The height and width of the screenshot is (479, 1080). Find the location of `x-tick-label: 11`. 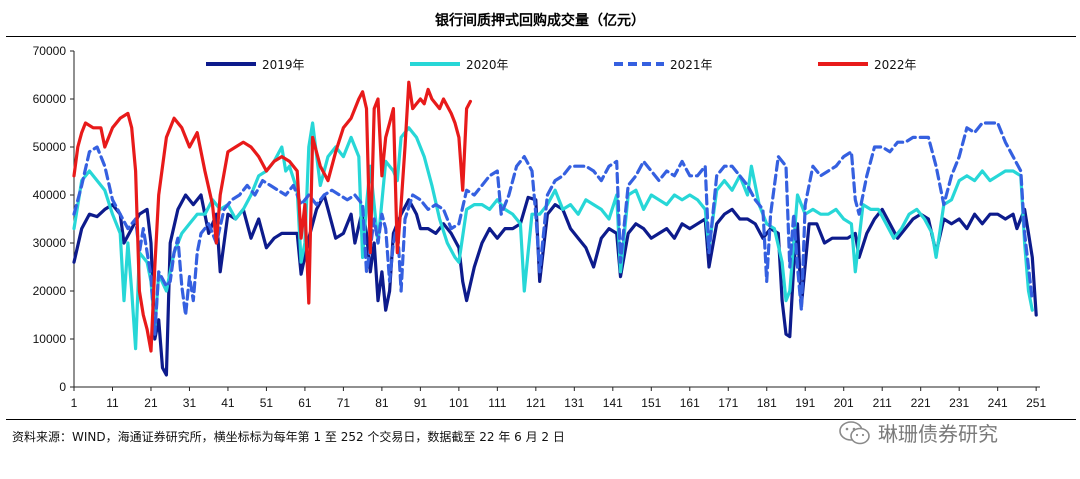

x-tick-label: 11 is located at coordinates (112, 403).